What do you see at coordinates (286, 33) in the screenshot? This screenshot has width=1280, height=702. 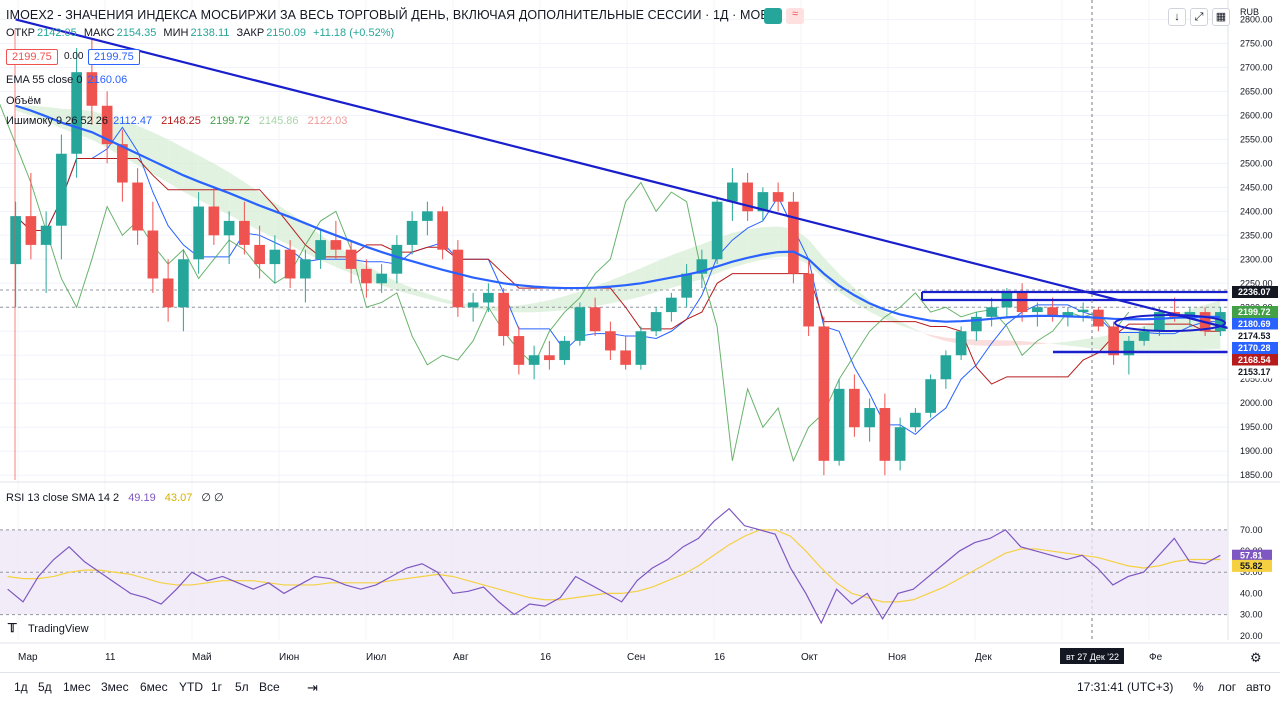 I see `close-value: 2150.09` at bounding box center [286, 33].